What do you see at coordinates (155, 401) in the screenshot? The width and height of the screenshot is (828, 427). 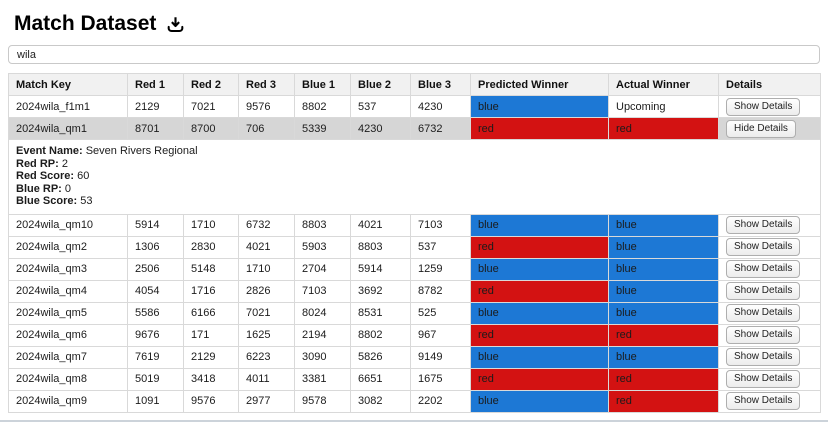 I see `team-number-cell: 1091` at bounding box center [155, 401].